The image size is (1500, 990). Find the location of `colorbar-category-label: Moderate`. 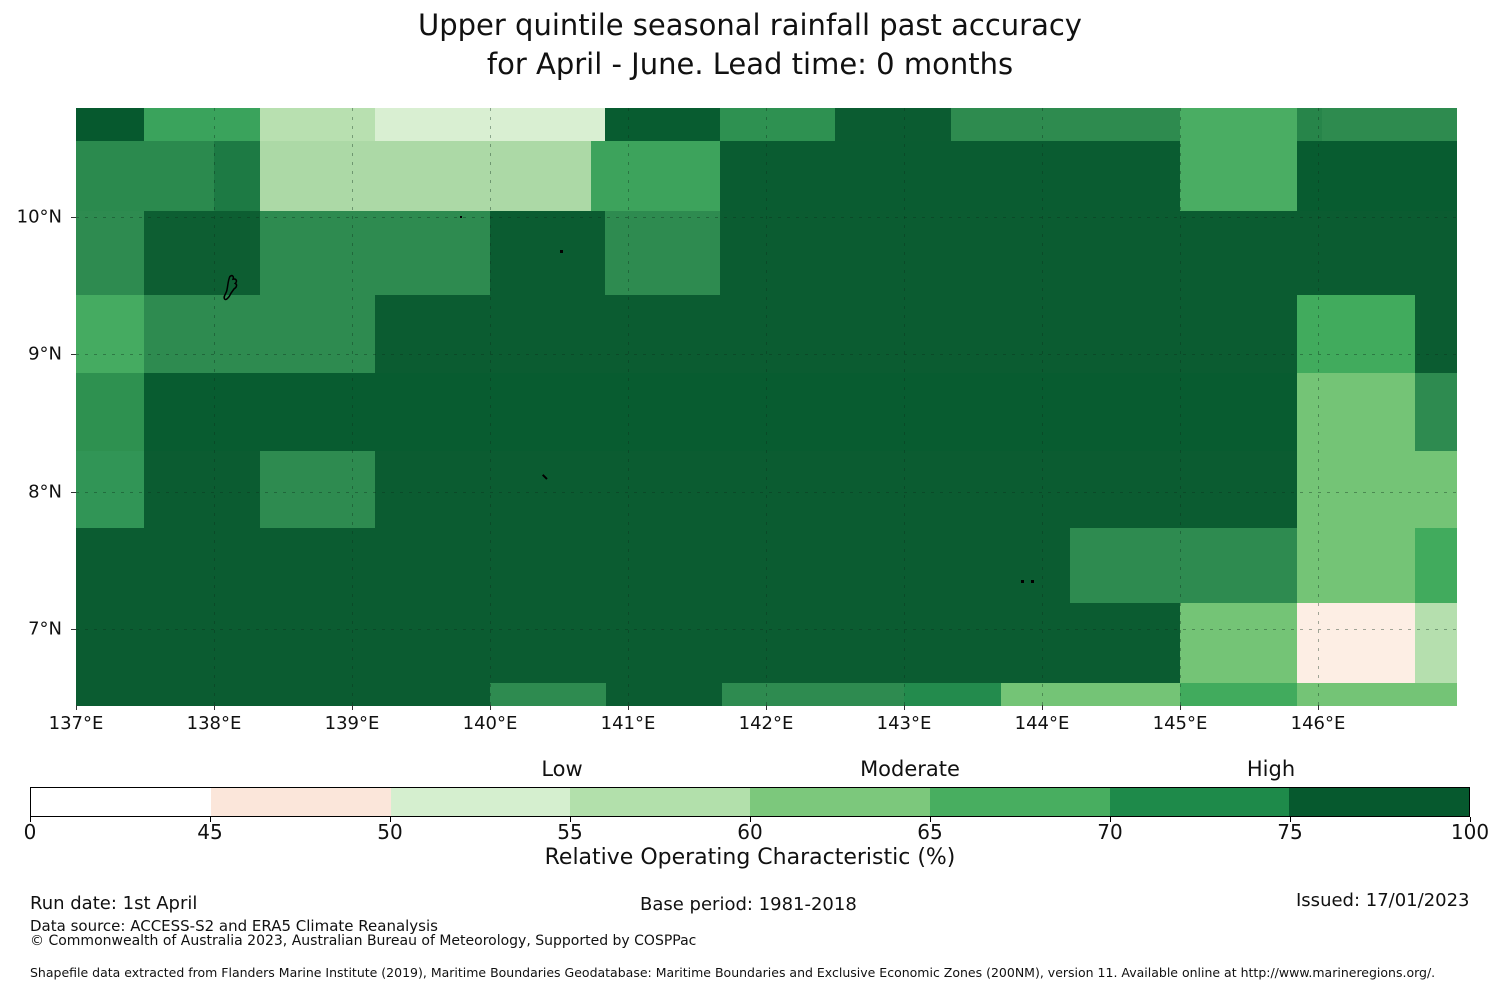

colorbar-category-label: Moderate is located at coordinates (910, 769).